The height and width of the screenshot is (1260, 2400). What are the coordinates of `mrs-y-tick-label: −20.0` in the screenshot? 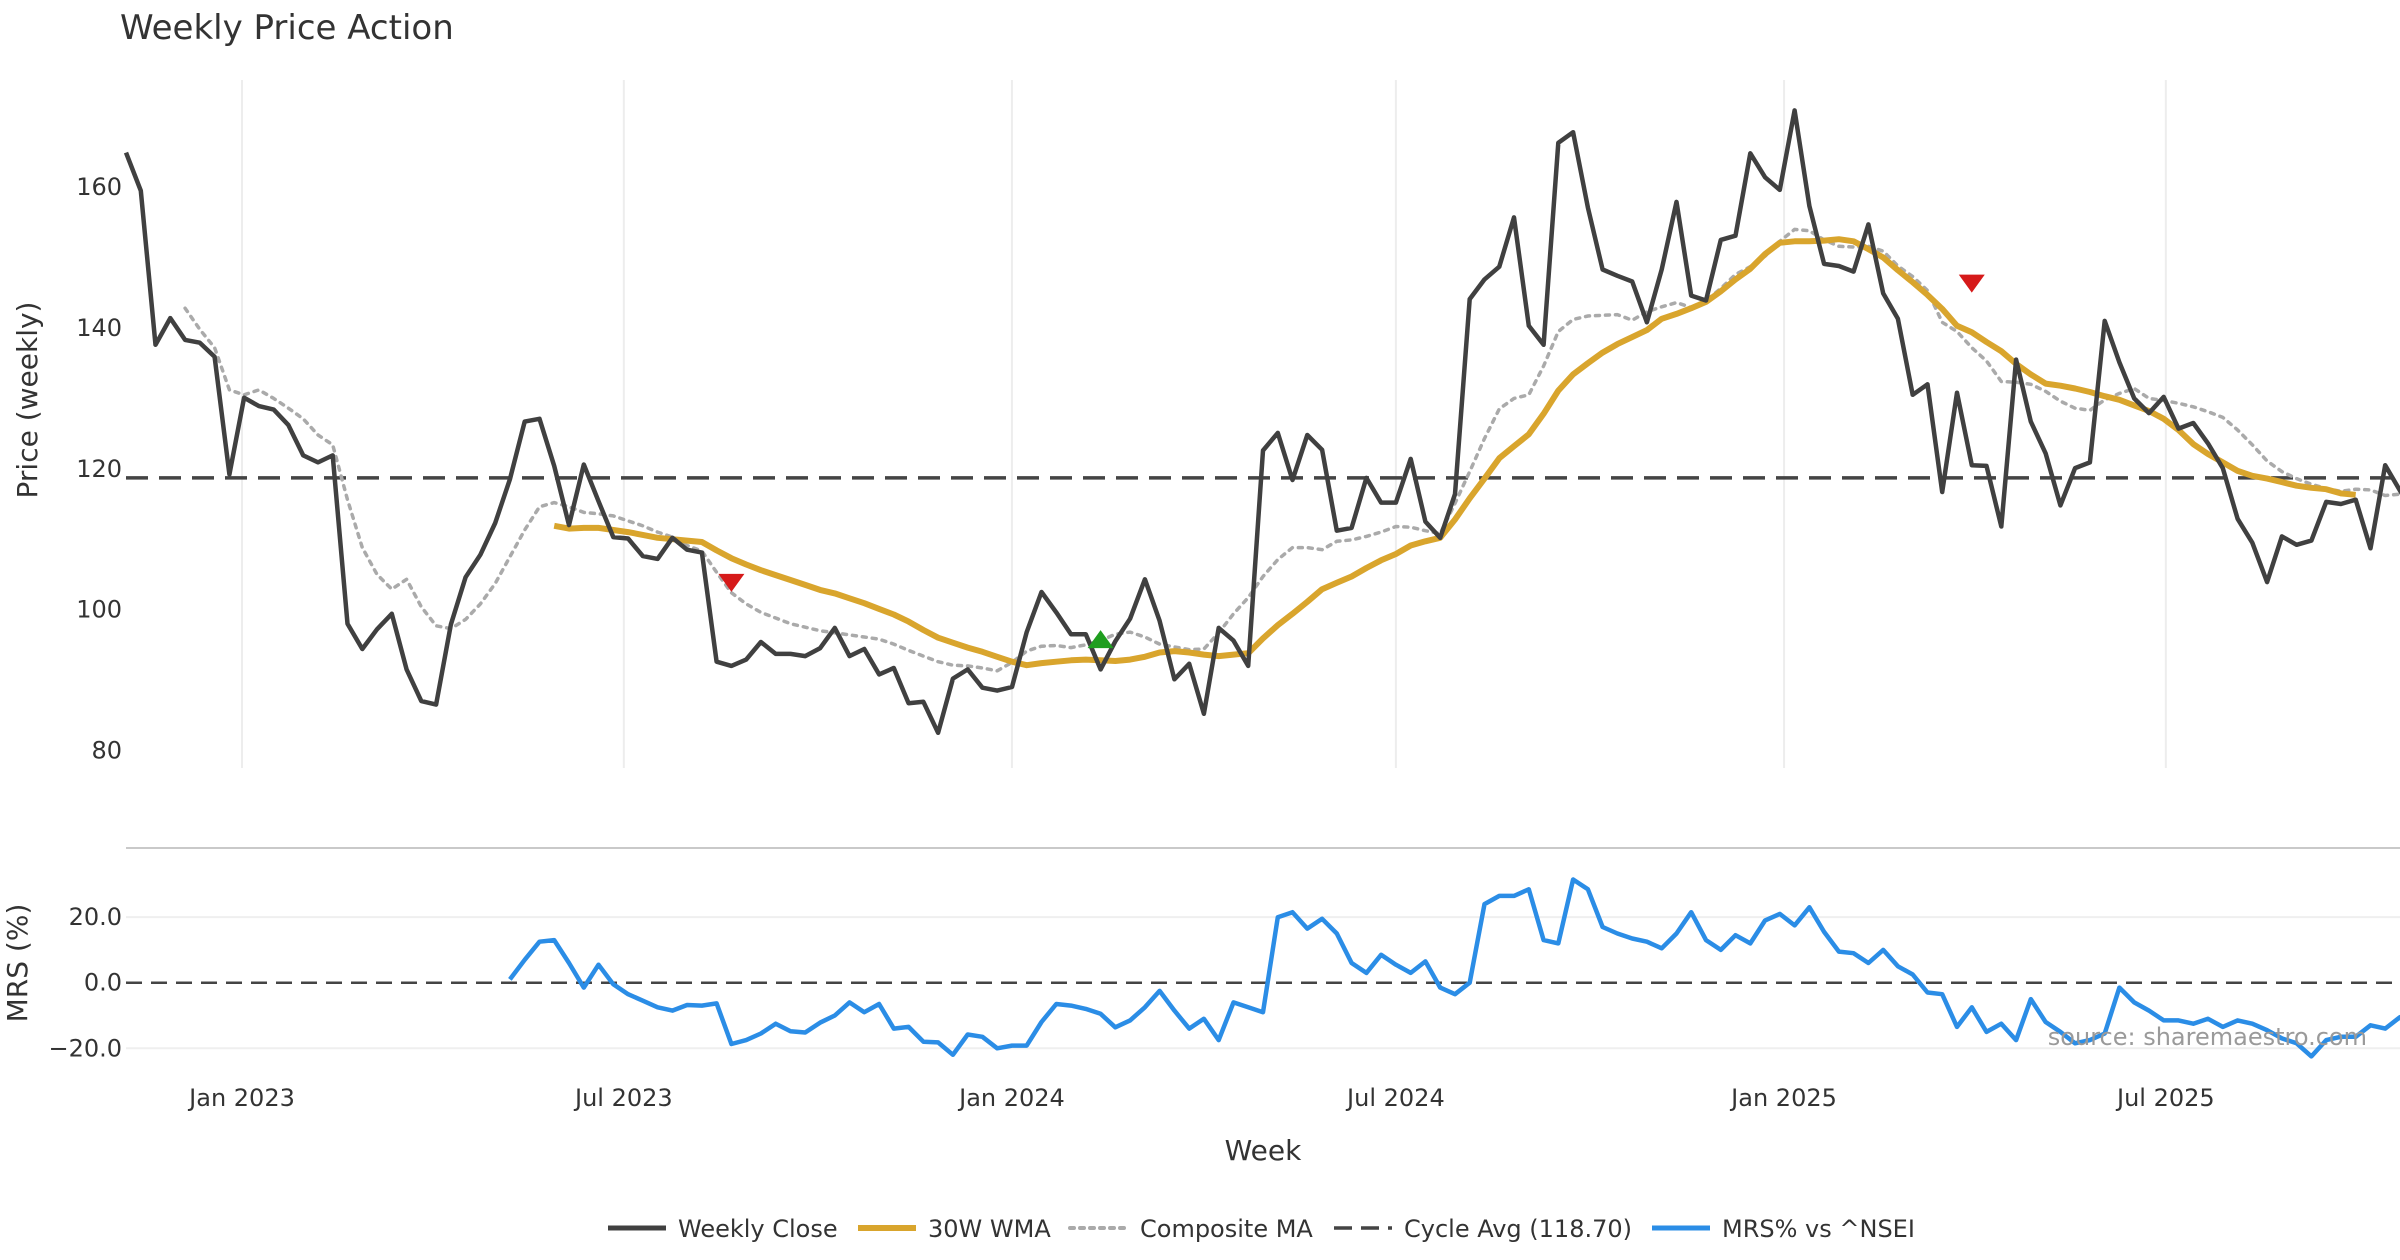 It's located at (85, 1048).